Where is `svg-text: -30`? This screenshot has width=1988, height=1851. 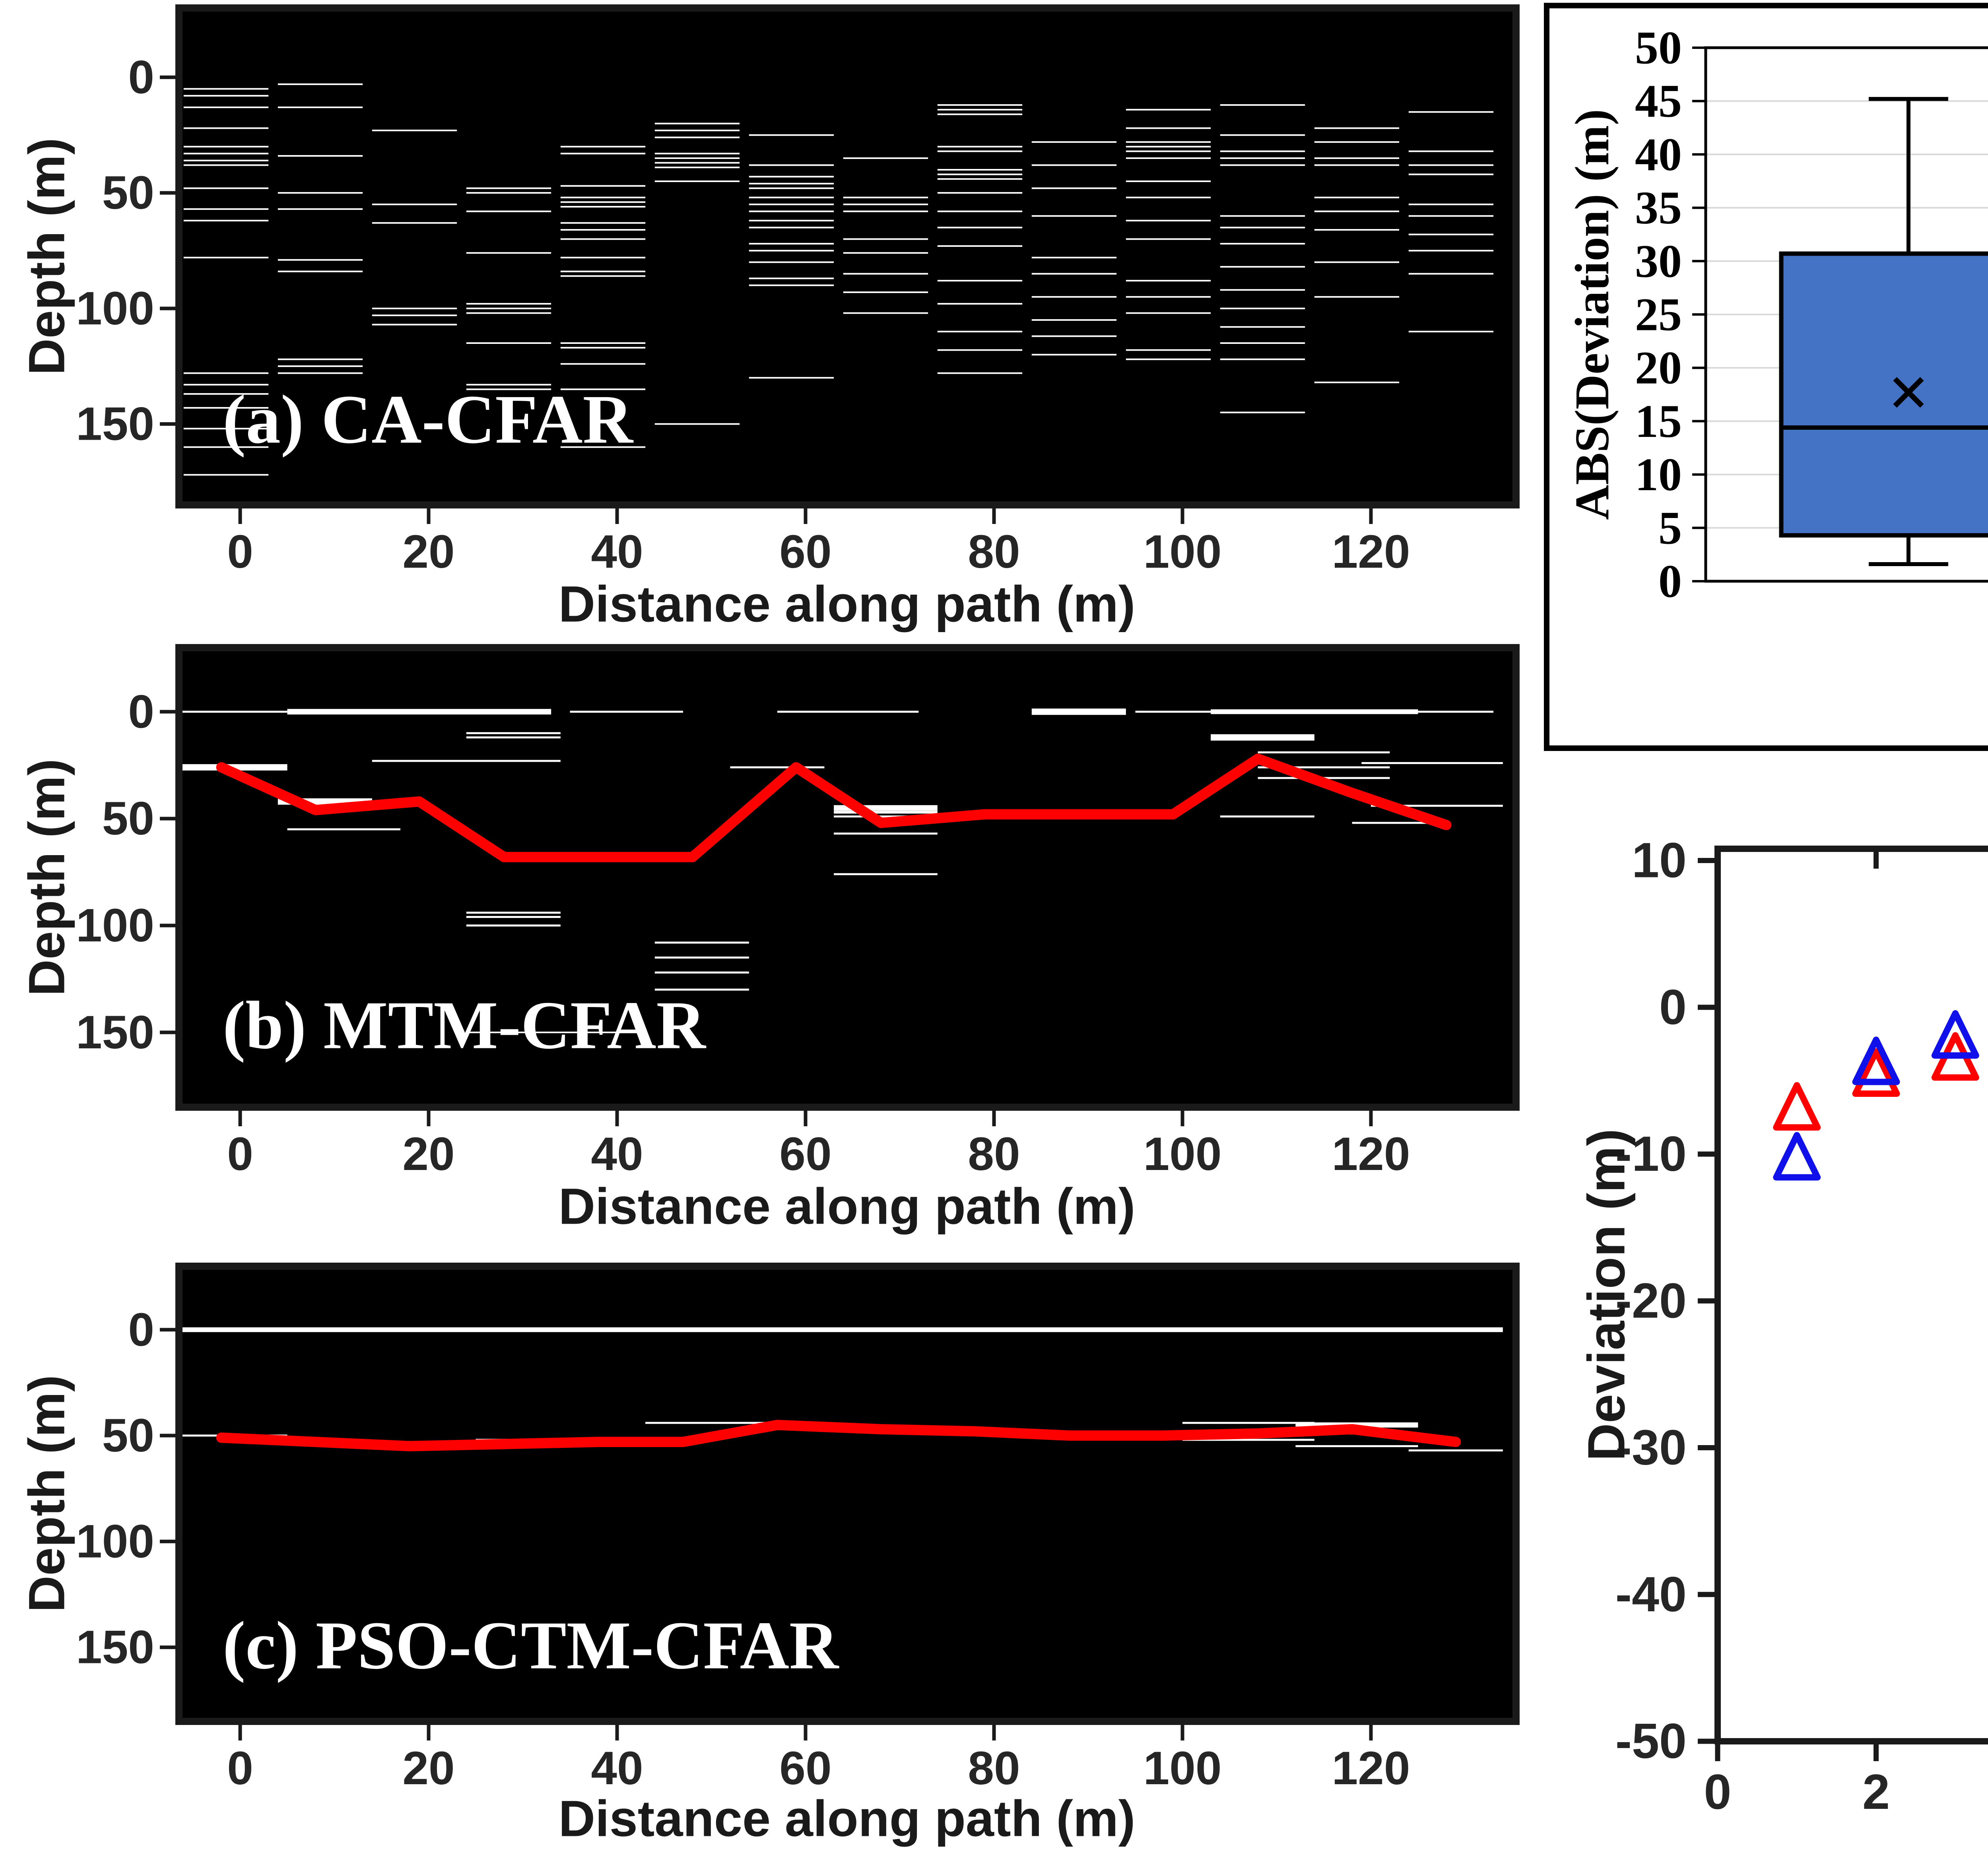
svg-text: -30 is located at coordinates (1651, 1447).